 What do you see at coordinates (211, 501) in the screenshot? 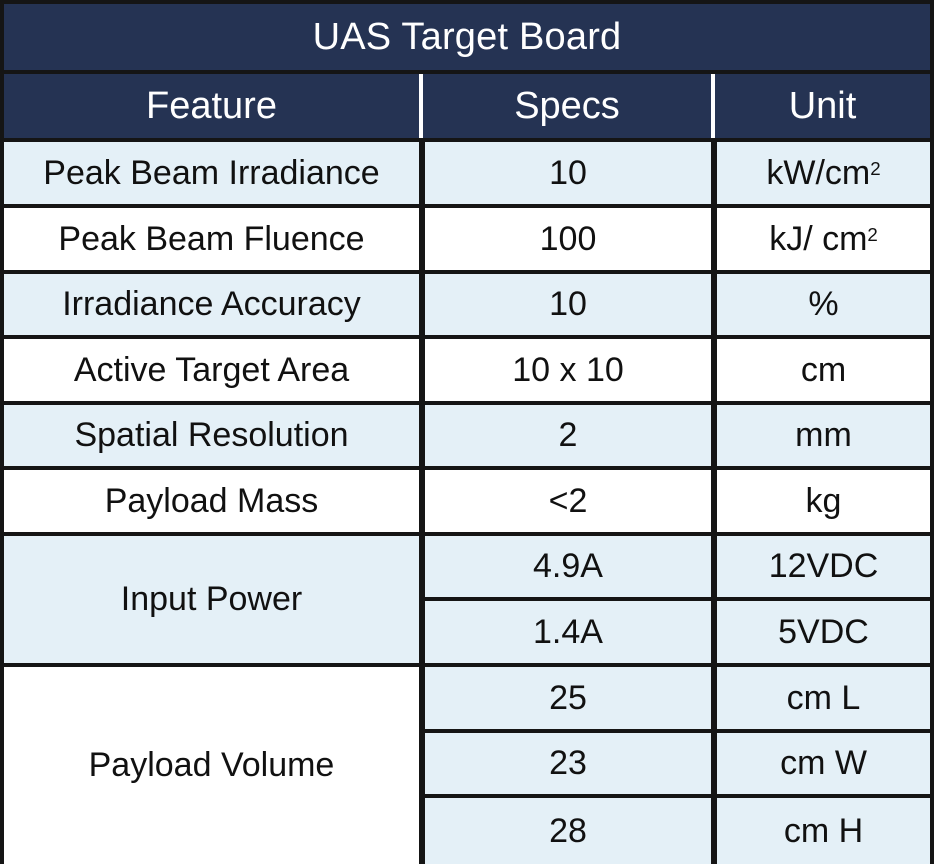
I see `table-row-feature: Payload Mass` at bounding box center [211, 501].